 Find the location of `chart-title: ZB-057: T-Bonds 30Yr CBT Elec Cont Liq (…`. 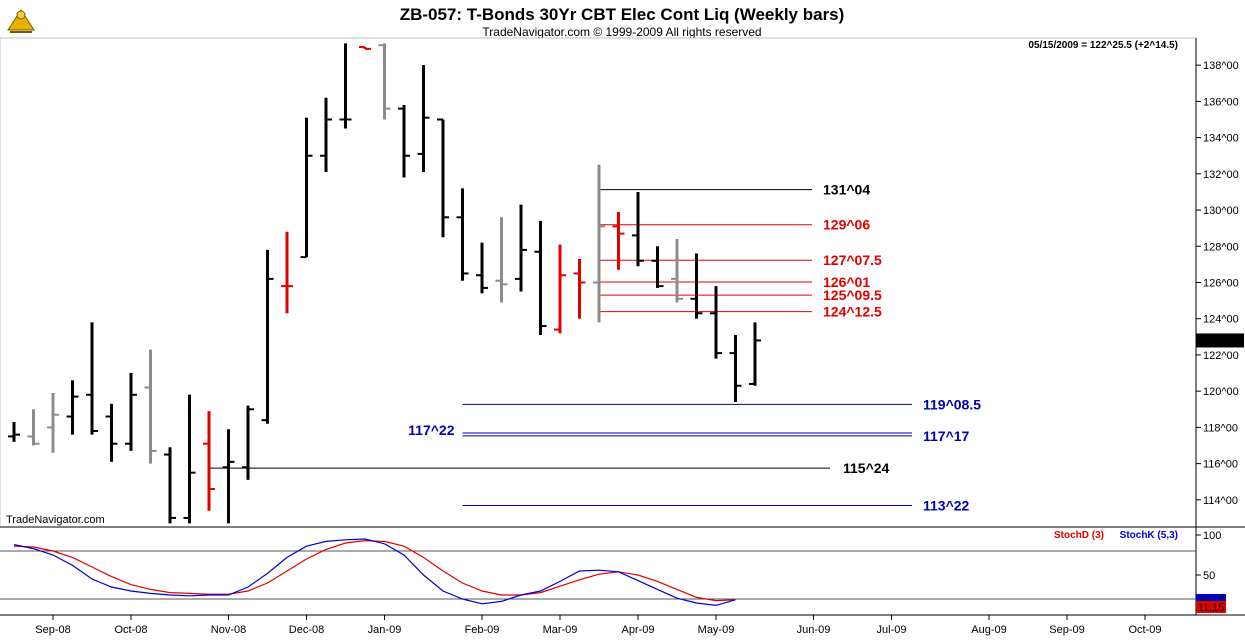

chart-title: ZB-057: T-Bonds 30Yr CBT Elec Cont Liq (… is located at coordinates (622, 14).